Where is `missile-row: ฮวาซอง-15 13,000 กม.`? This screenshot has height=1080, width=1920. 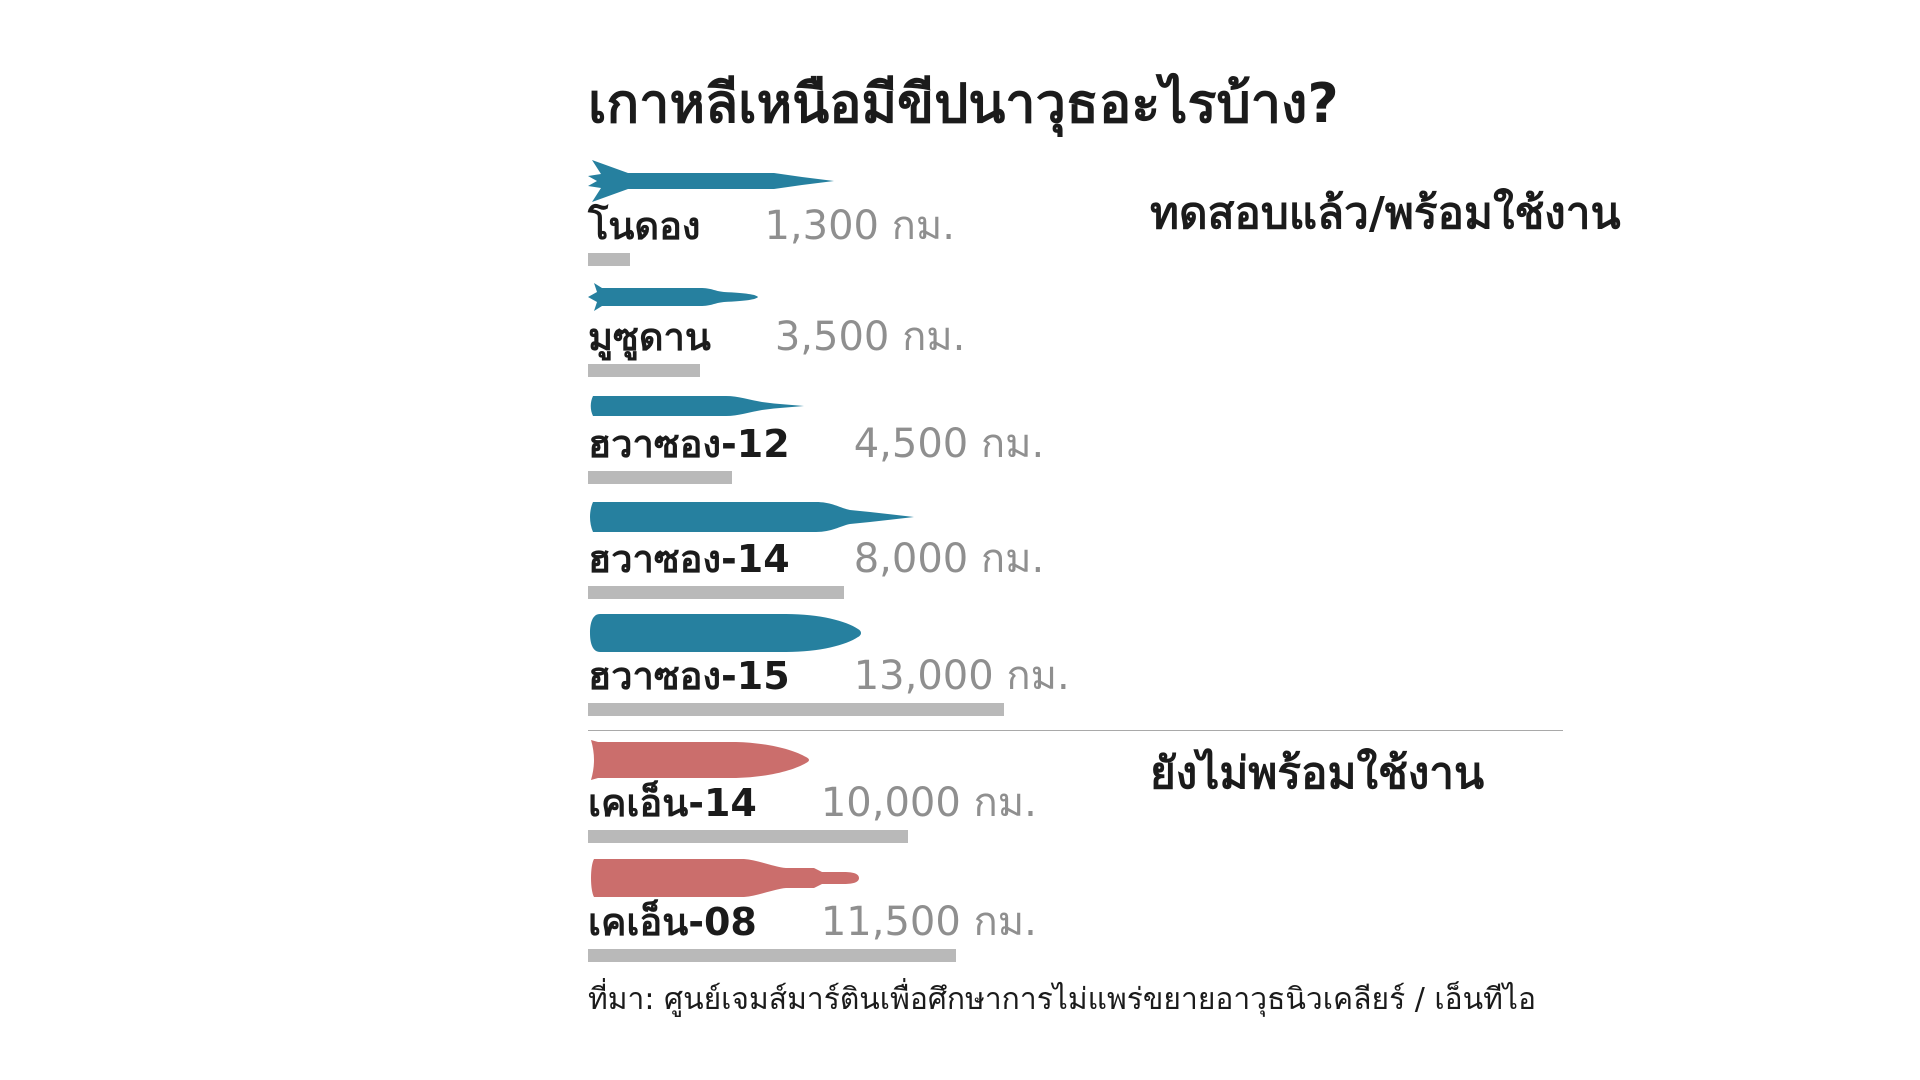
missile-row: ฮวาซอง-15 13,000 กม. is located at coordinates (1138, 664).